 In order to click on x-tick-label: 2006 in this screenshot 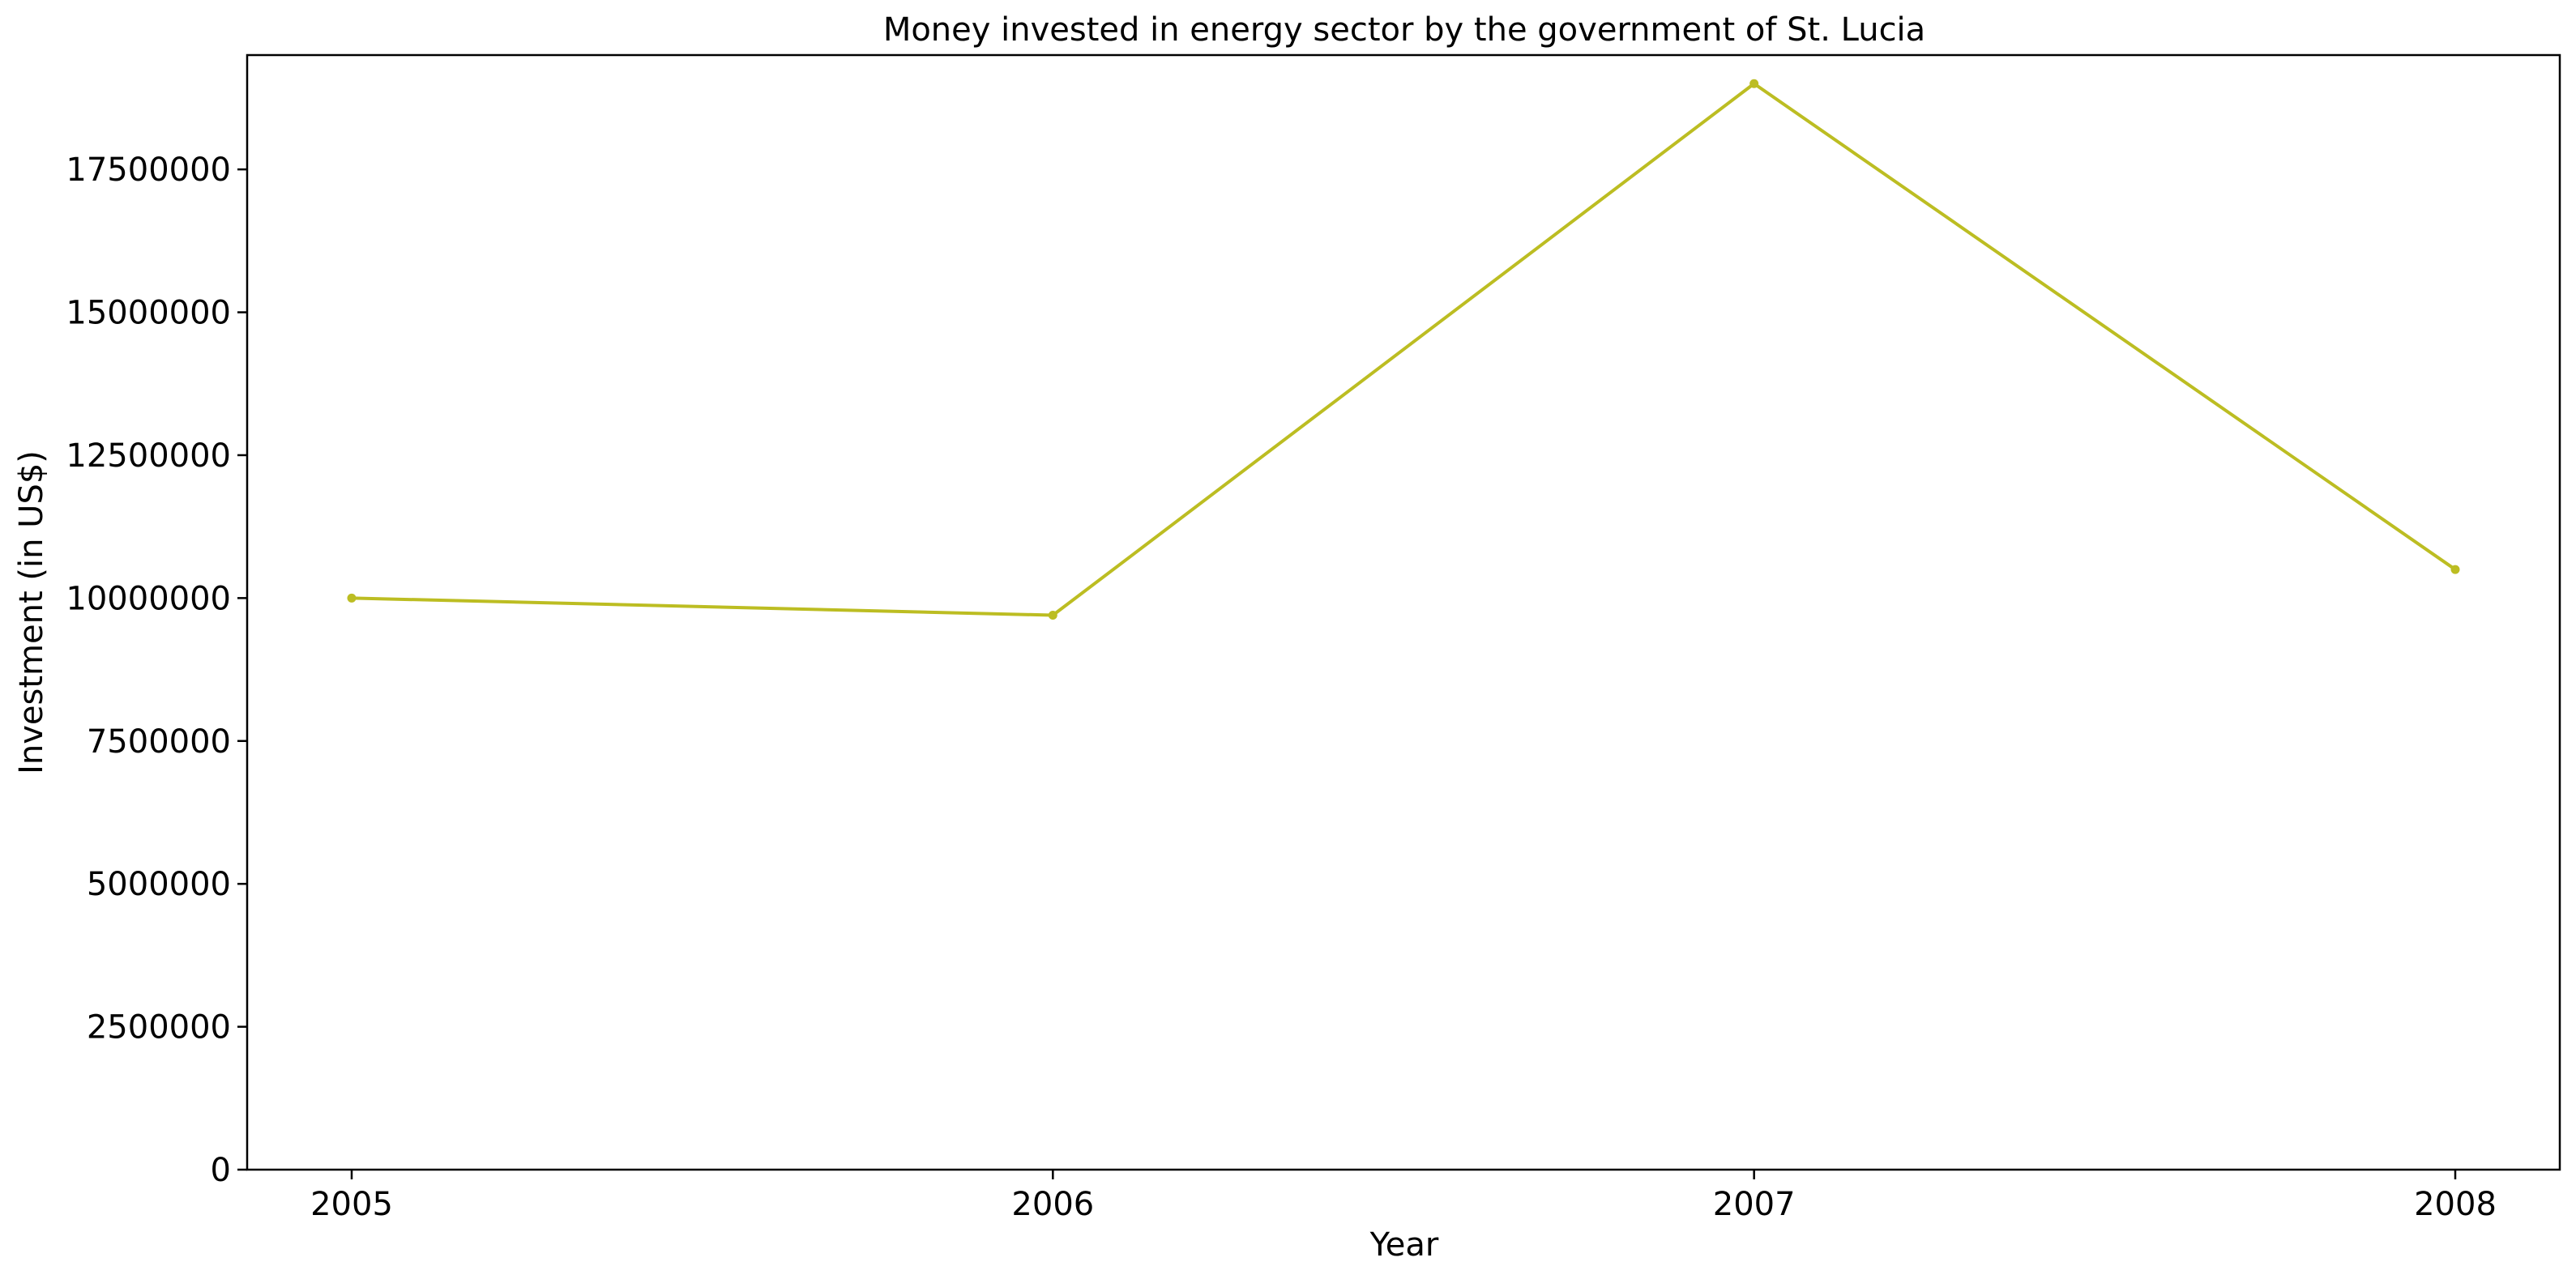, I will do `click(1052, 1204)`.